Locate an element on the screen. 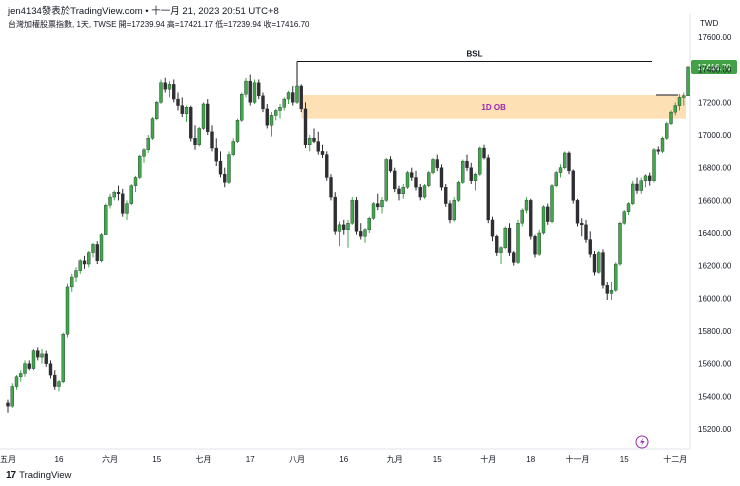  tradingview-logo: 17 TradingView is located at coordinates (38, 475).